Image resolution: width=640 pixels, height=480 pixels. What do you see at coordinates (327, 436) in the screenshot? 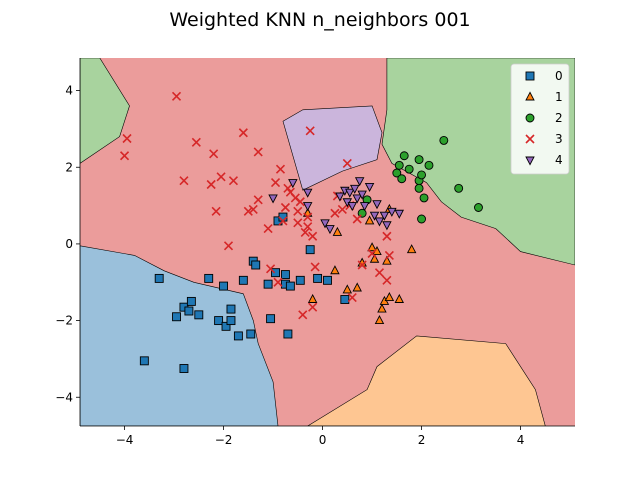
I see `x-axis: −4 −2 0 2 4` at bounding box center [327, 436].